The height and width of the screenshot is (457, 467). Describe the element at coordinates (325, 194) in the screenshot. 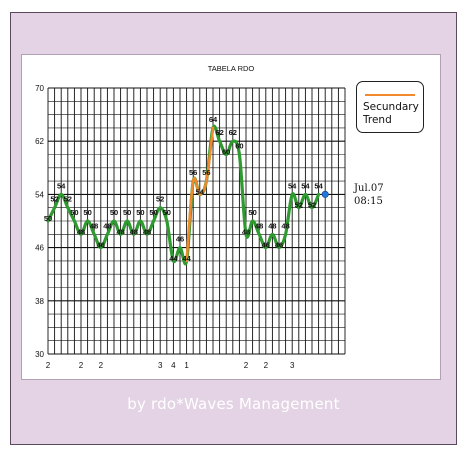

I see `highlight-point` at that location.